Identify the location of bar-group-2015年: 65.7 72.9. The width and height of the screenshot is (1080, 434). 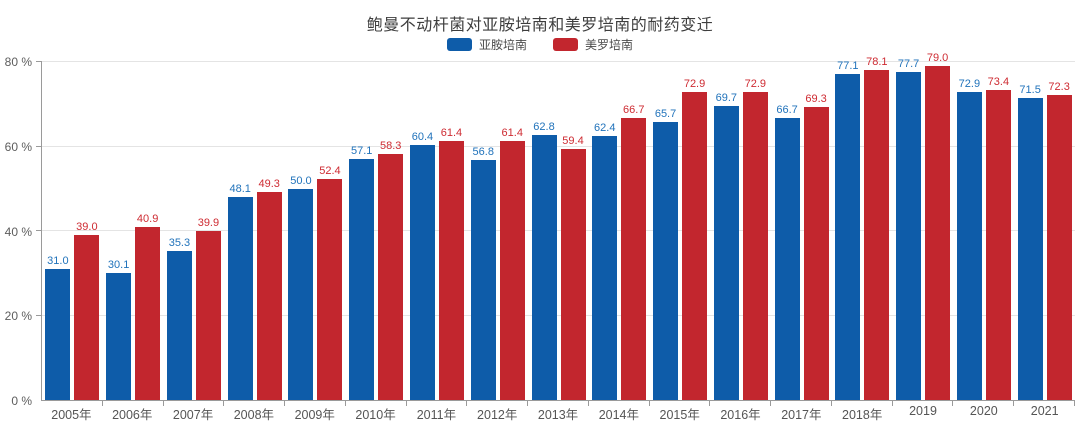
(680, 231).